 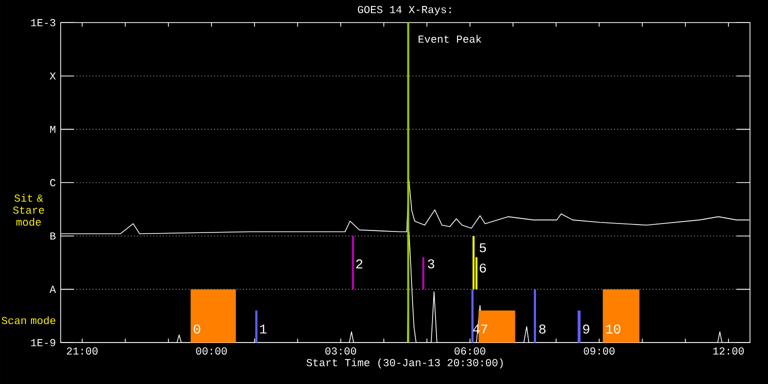 I want to click on y-tick-label: X, so click(x=53, y=76).